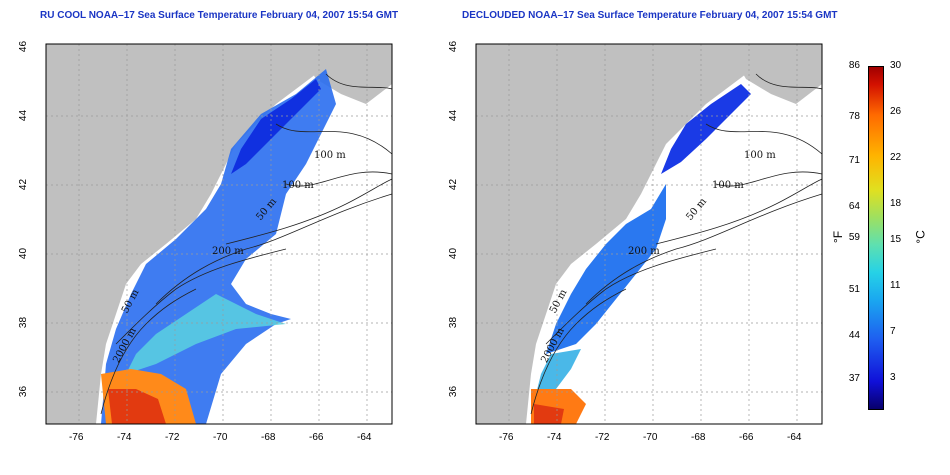 The image size is (950, 475). I want to click on fahrenheit-unit-label: °F, so click(838, 237).